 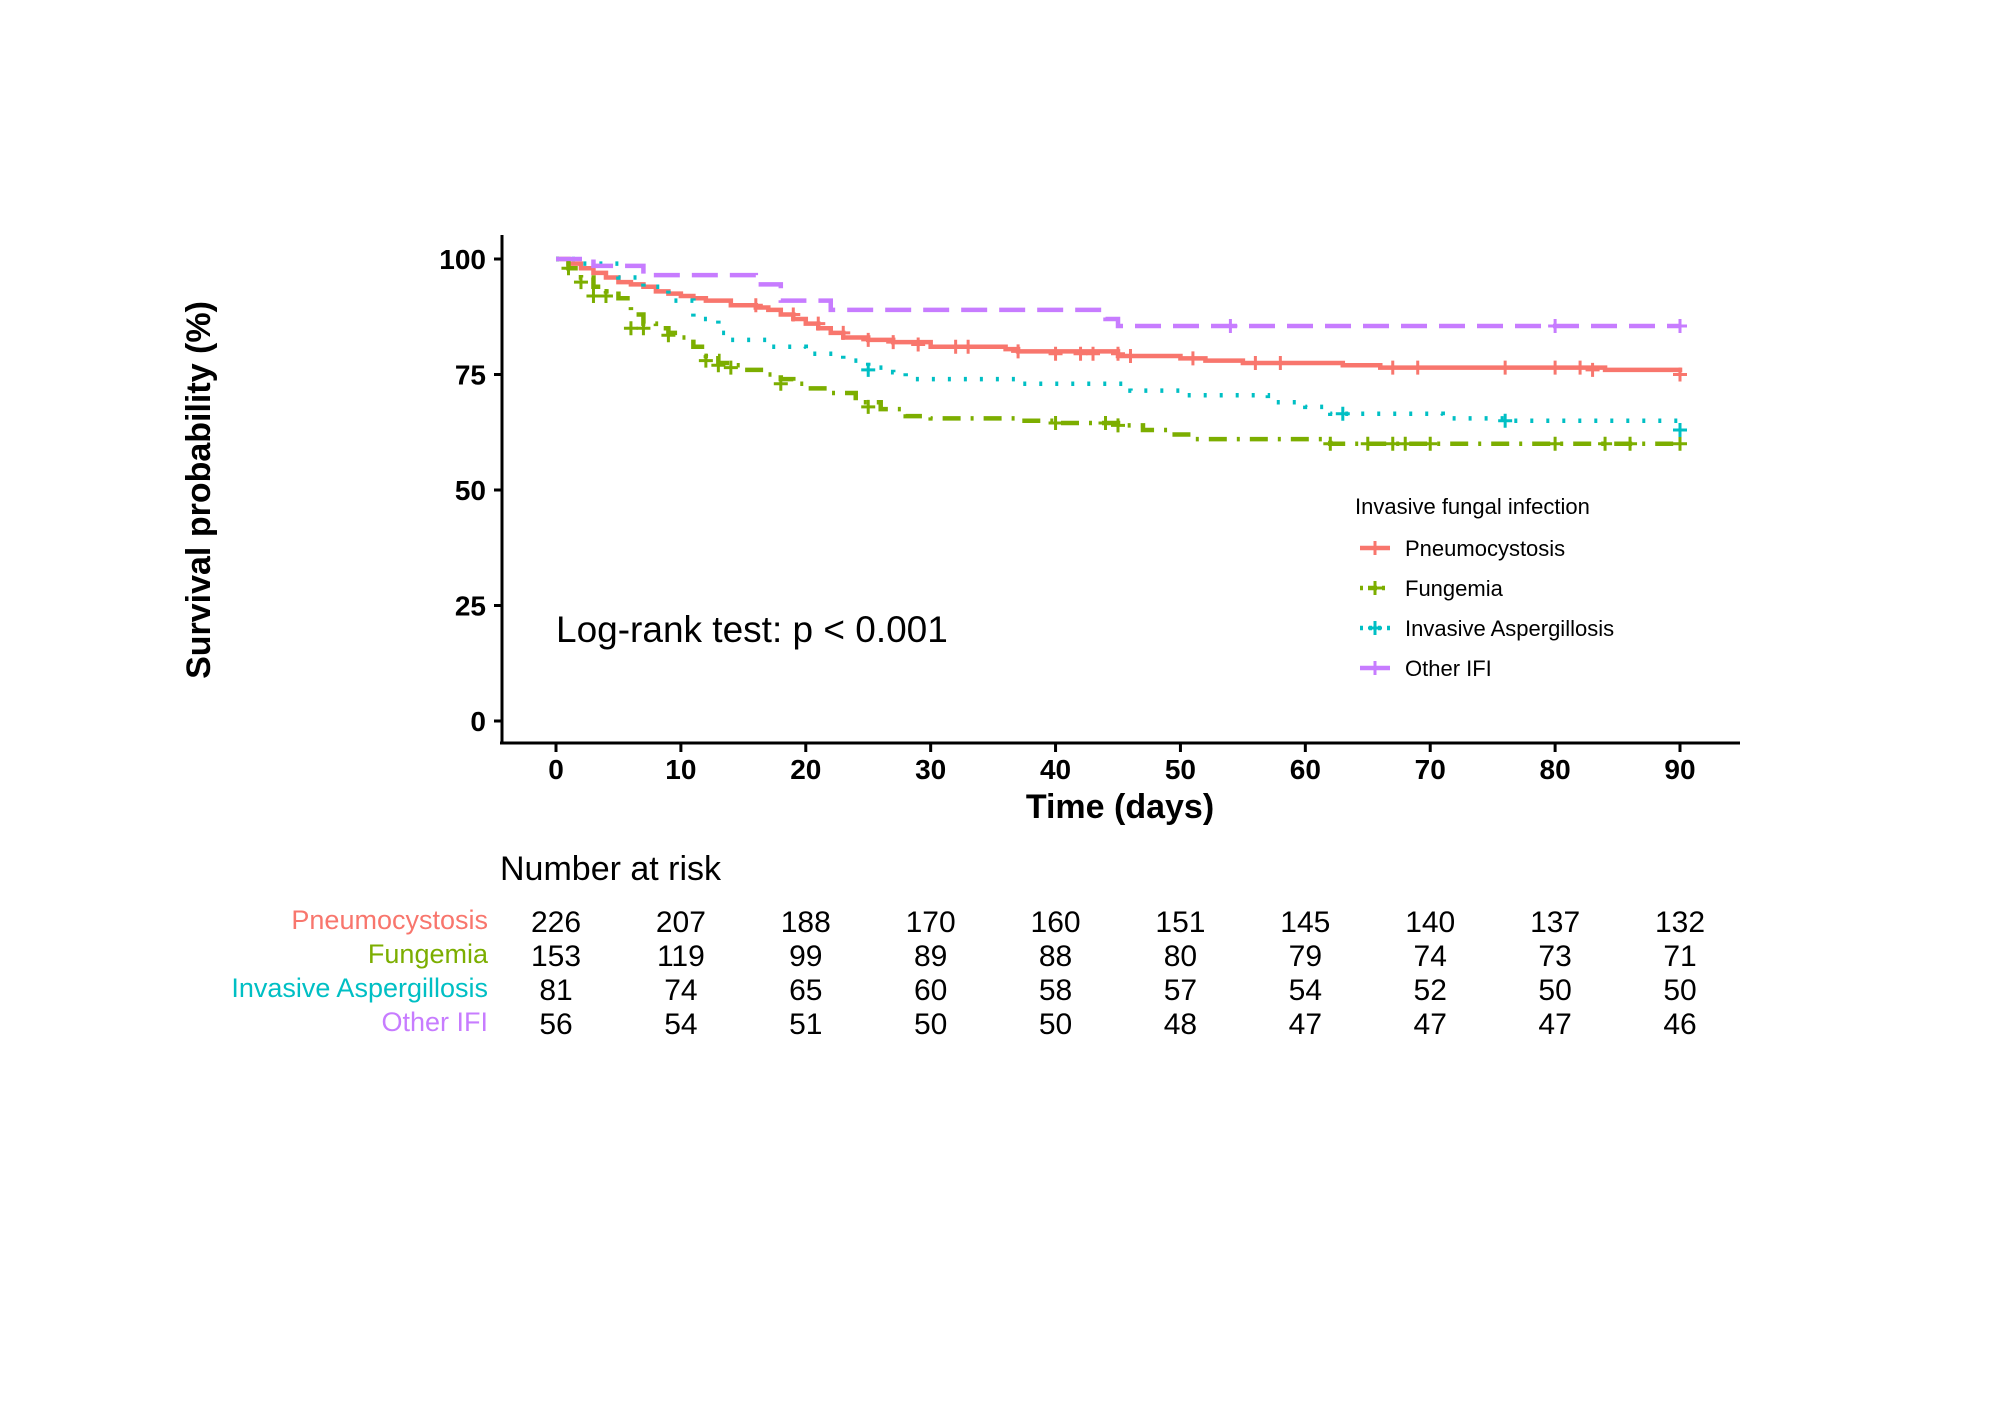 I want to click on risk-count-invasive-aspergillosis: 60, so click(x=930, y=990).